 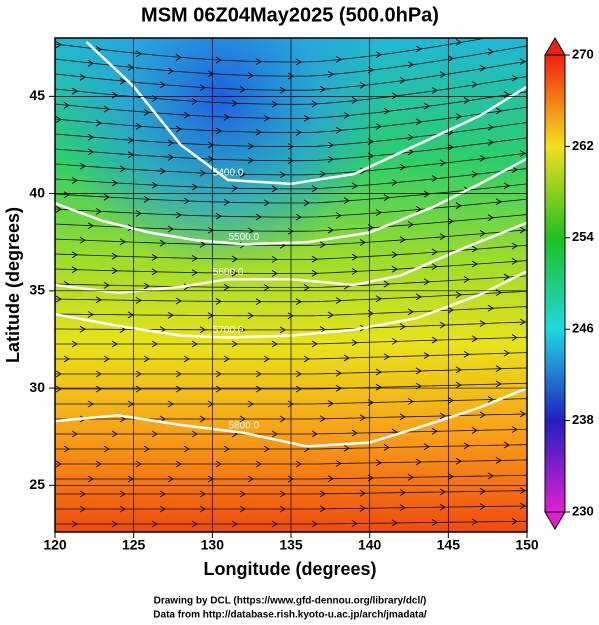 I want to click on colorbar-label: 238, so click(x=583, y=419).